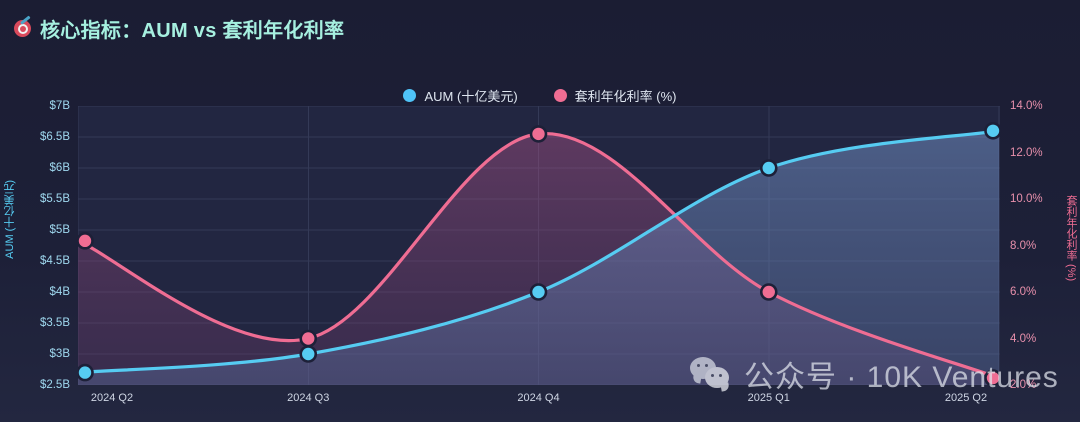 Image resolution: width=1080 pixels, height=422 pixels. I want to click on legend-marker-aum, so click(410, 95).